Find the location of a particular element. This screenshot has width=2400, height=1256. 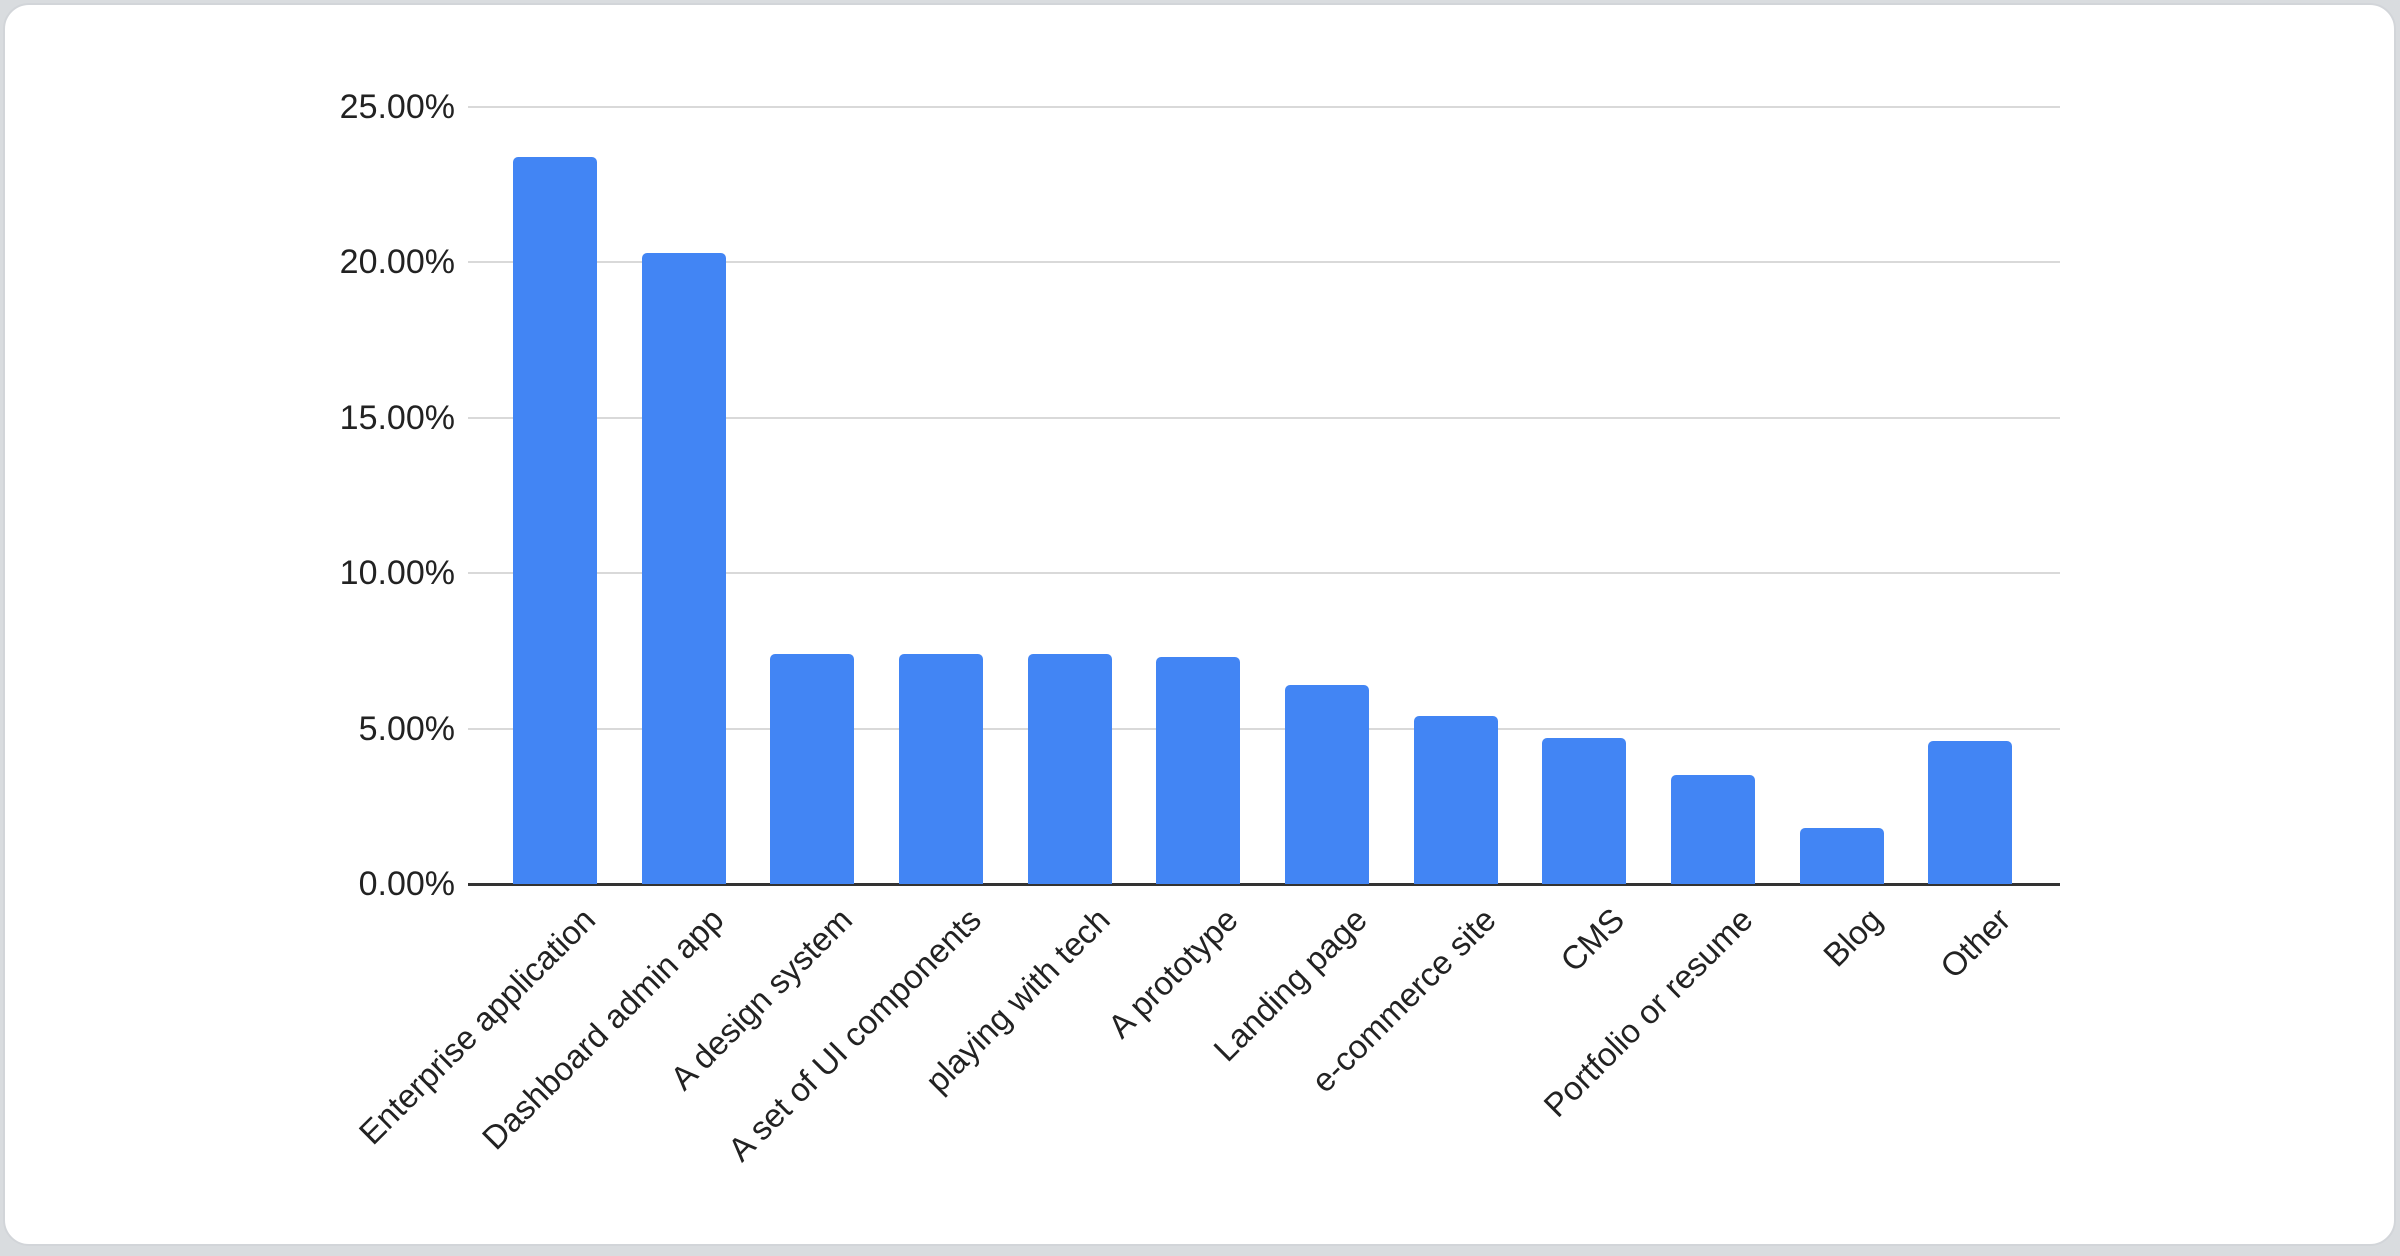

bar-a-design-system is located at coordinates (812, 769).